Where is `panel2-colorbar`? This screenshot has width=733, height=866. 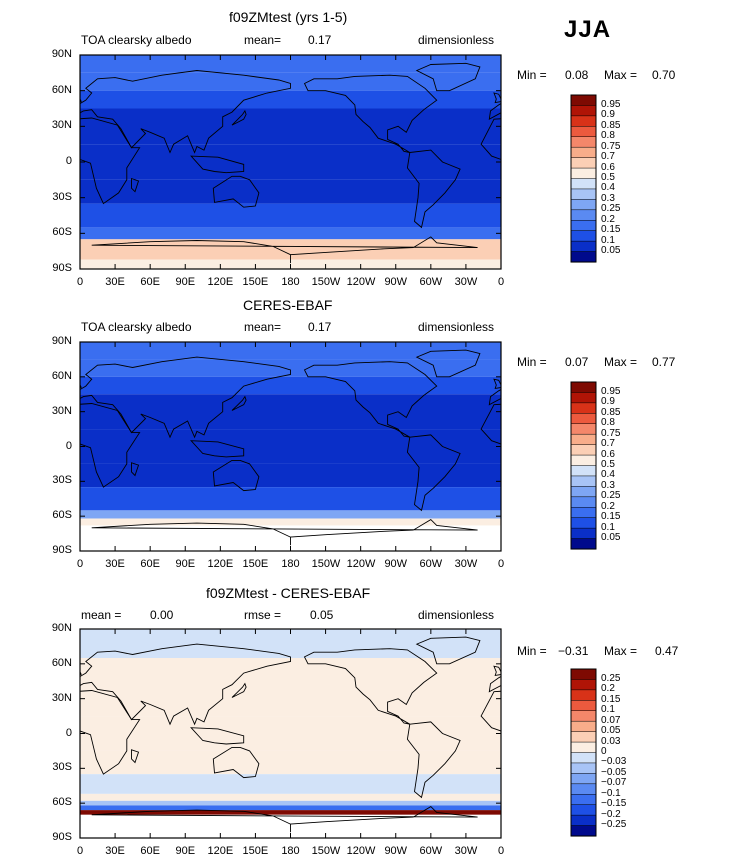 panel2-colorbar is located at coordinates (583, 465).